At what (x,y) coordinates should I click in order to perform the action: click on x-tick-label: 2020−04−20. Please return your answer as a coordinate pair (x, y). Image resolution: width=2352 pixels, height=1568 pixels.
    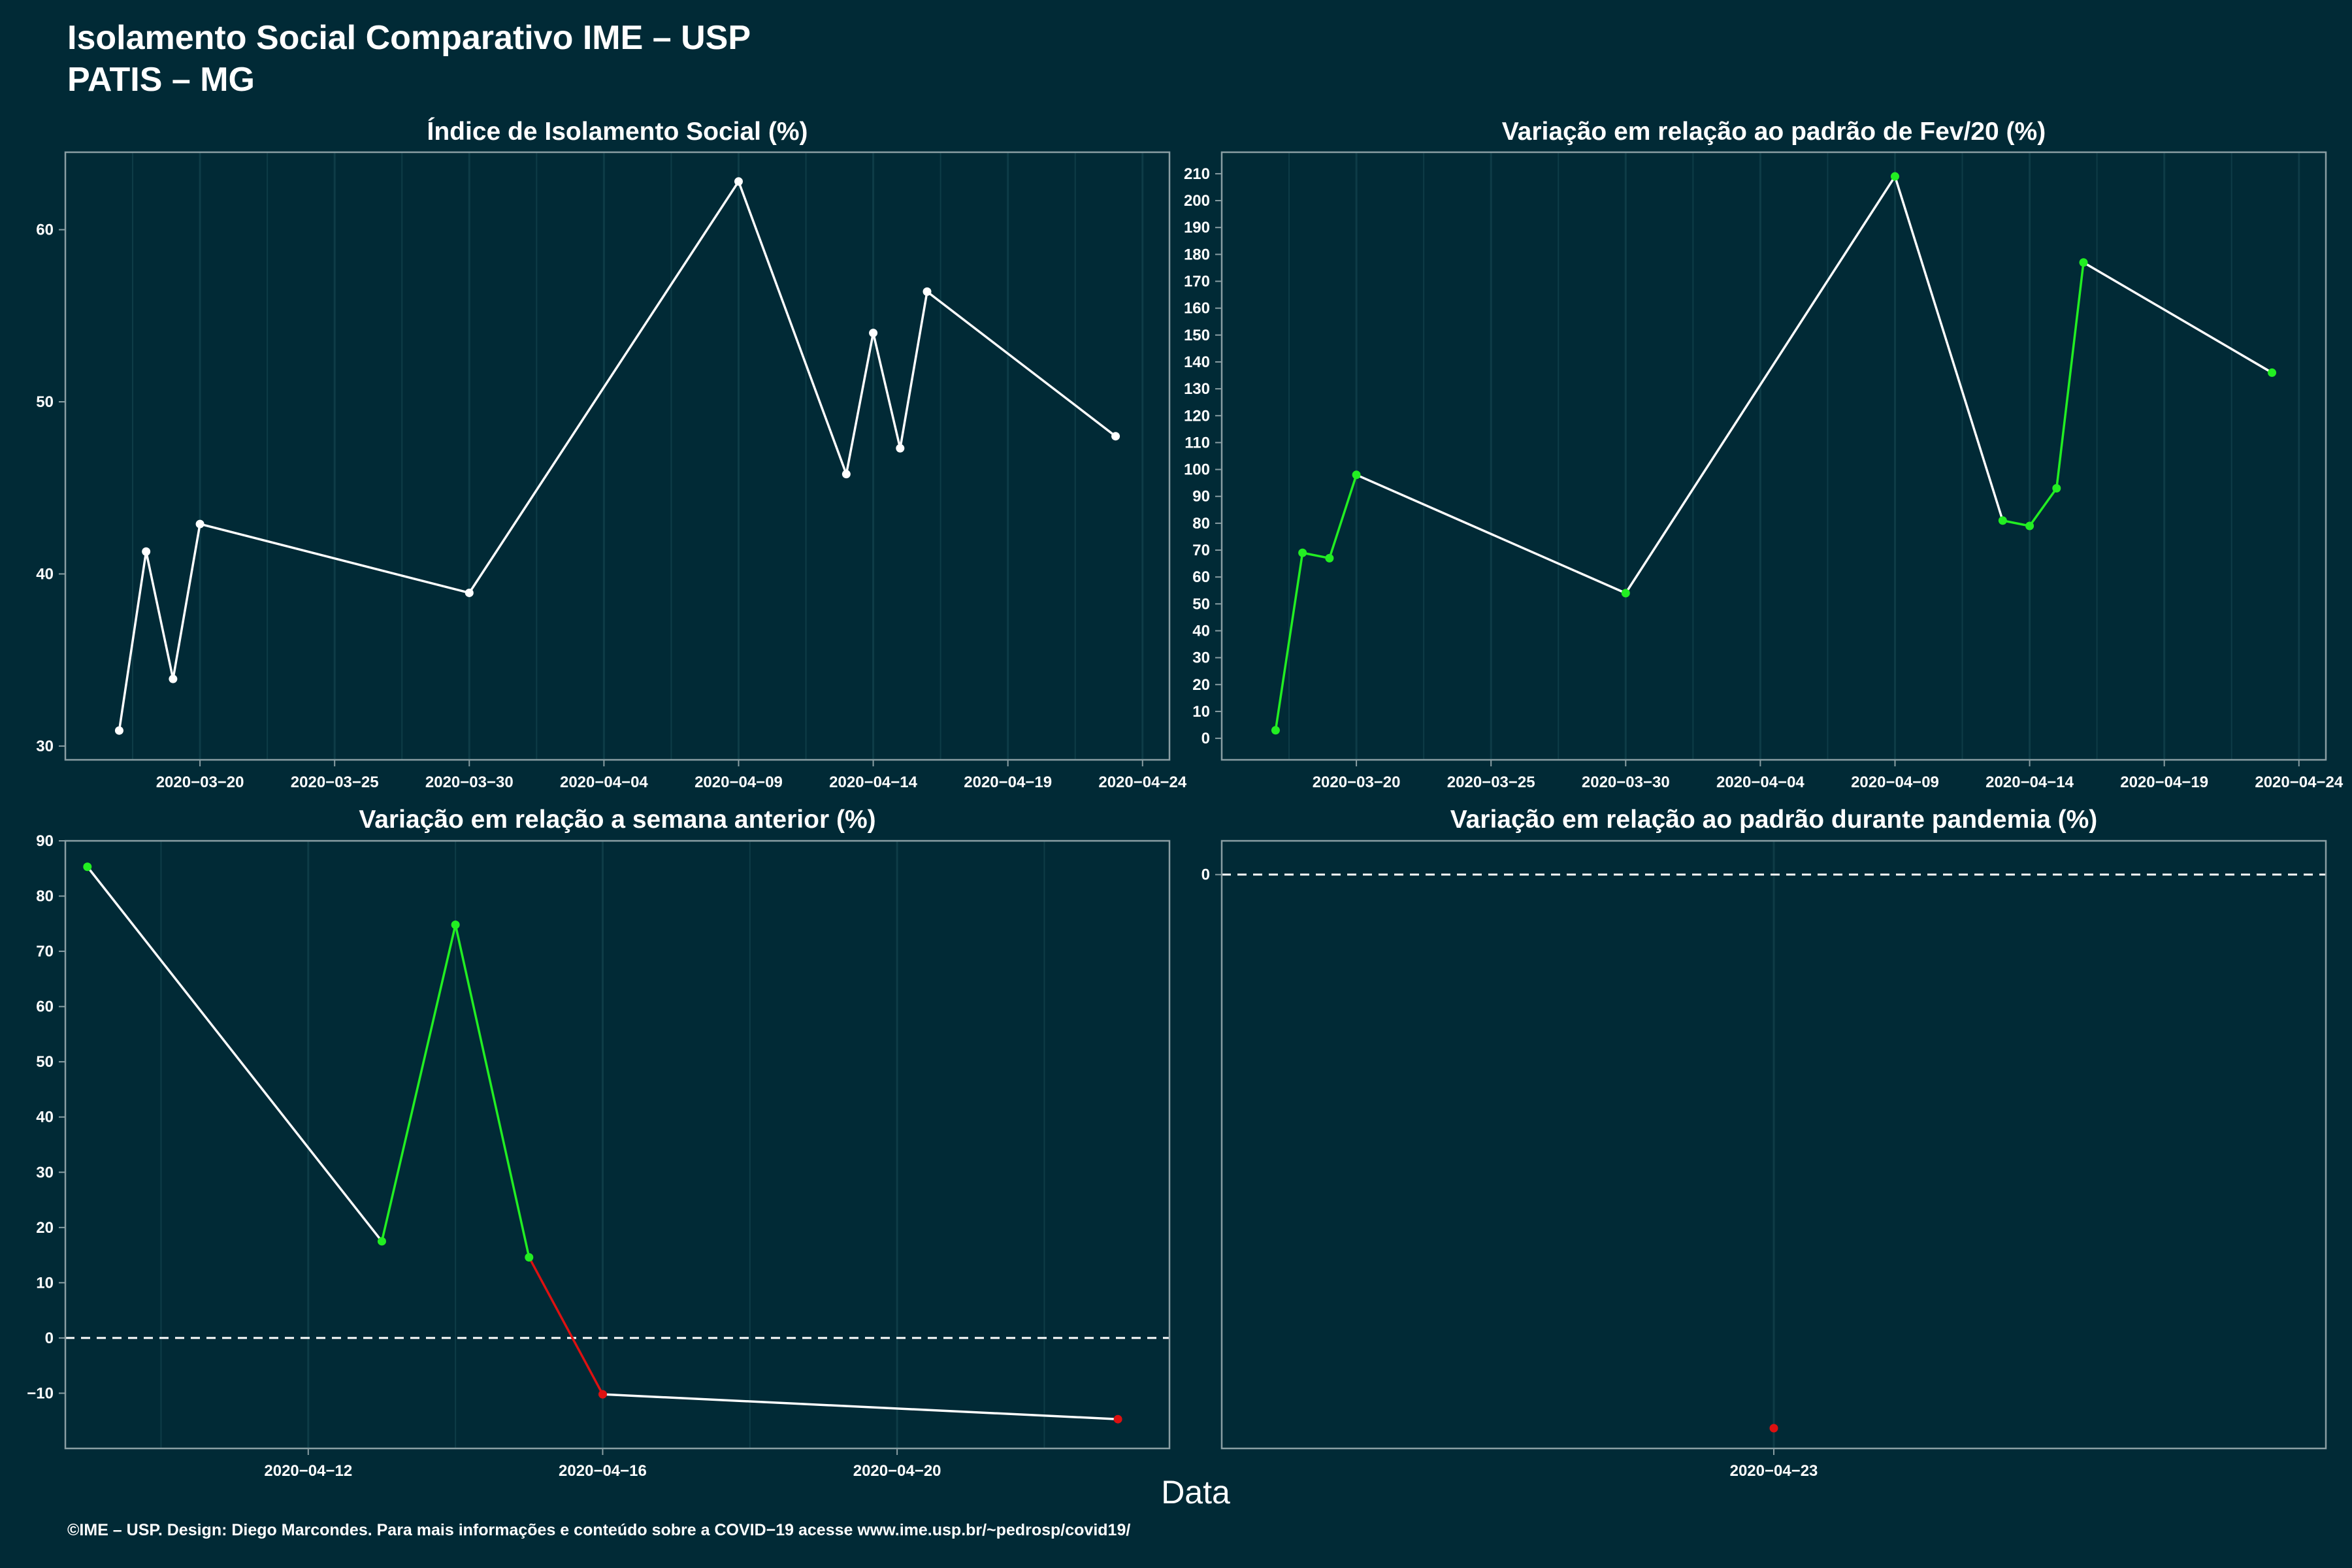
    Looking at the image, I should click on (897, 1471).